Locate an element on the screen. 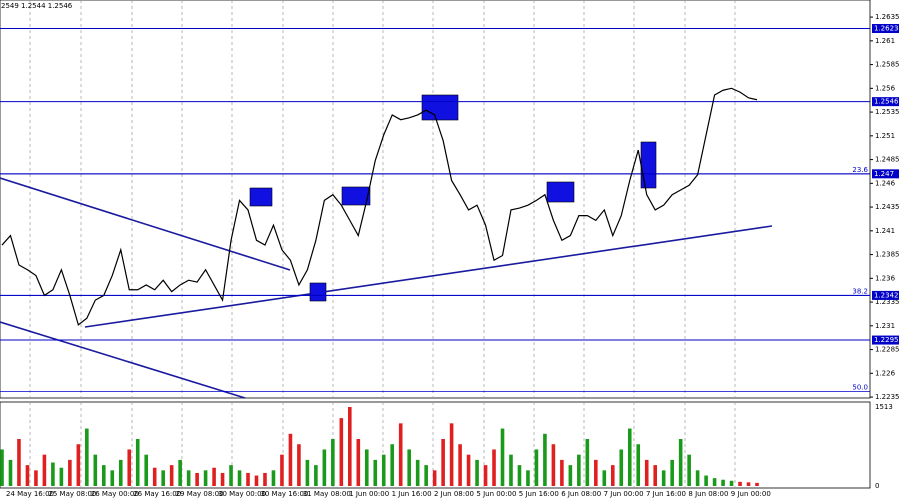  y-tick-label: 1.226 is located at coordinates (885, 373).